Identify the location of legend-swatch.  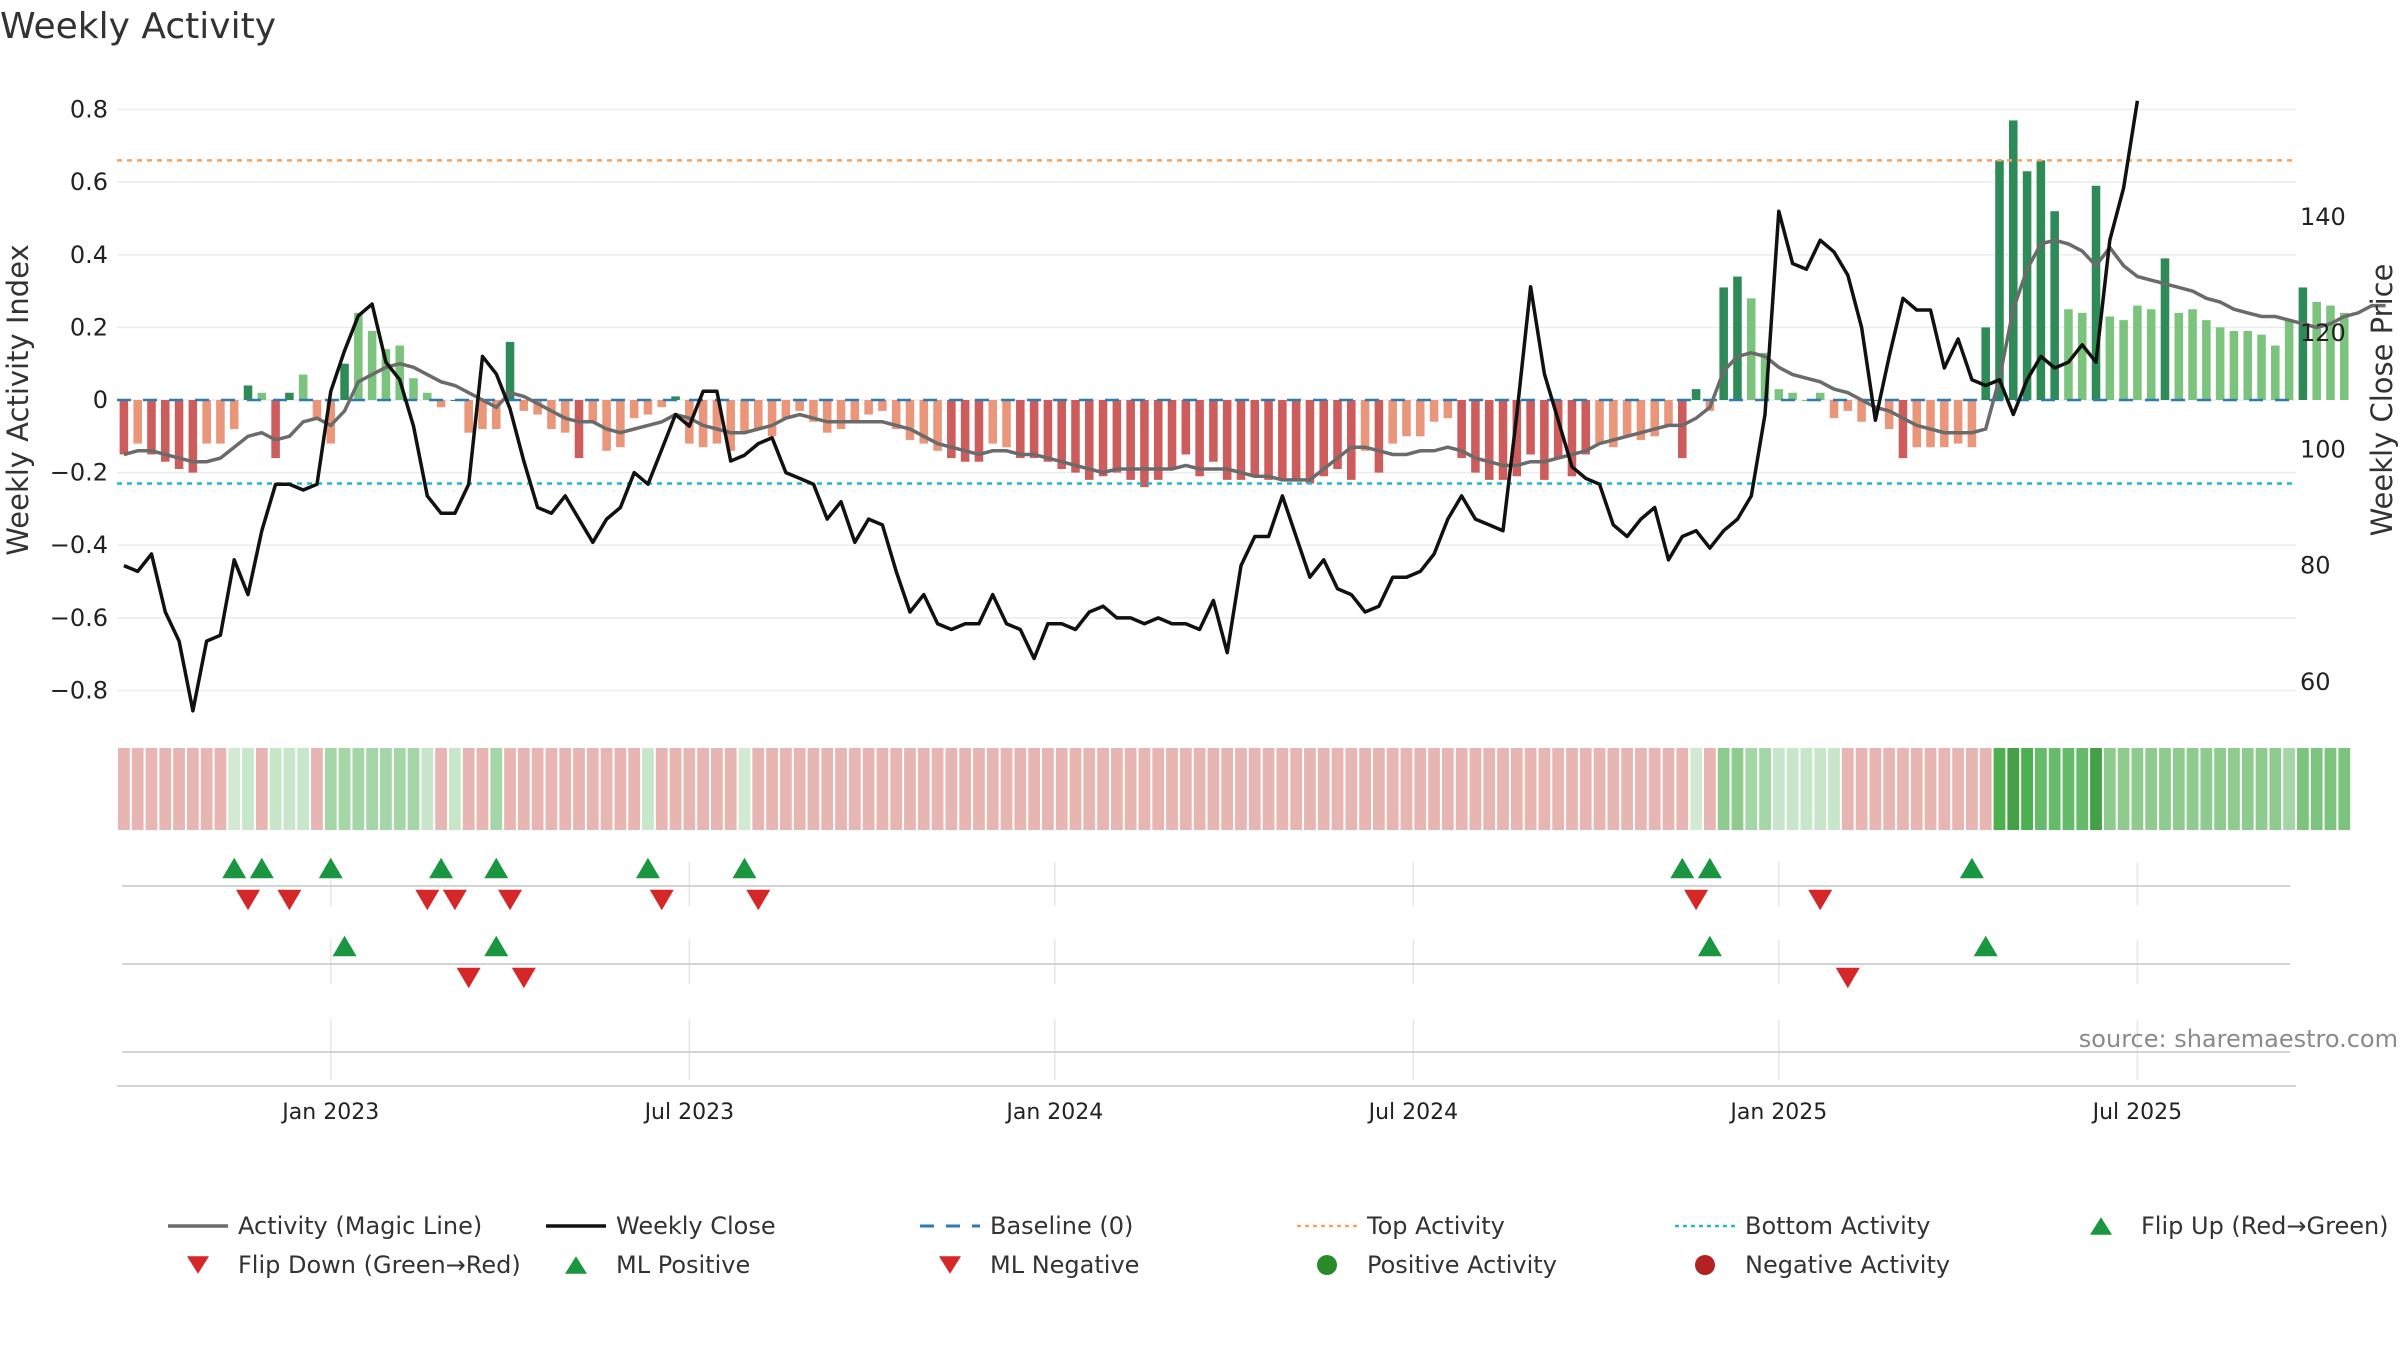
(1705, 1265).